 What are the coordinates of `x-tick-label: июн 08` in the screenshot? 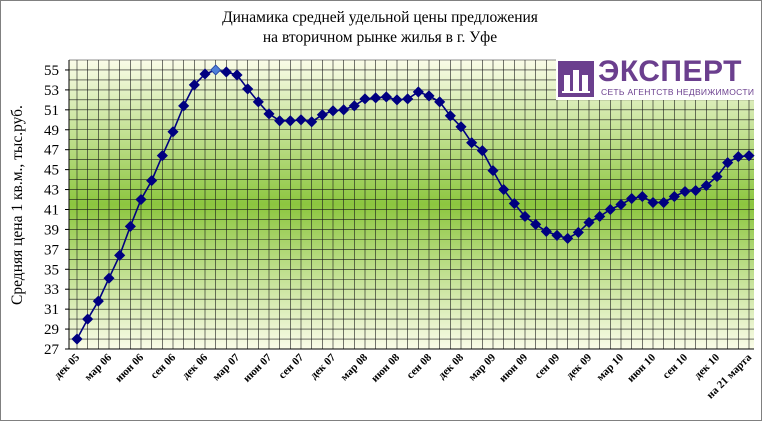 It's located at (385, 367).